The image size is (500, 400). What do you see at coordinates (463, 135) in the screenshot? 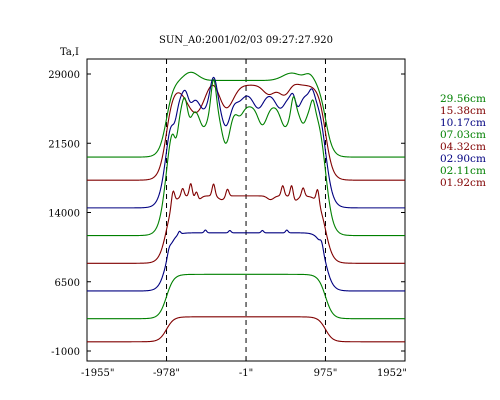
I see `legend-item-07.03cm: 07.03cm` at bounding box center [463, 135].